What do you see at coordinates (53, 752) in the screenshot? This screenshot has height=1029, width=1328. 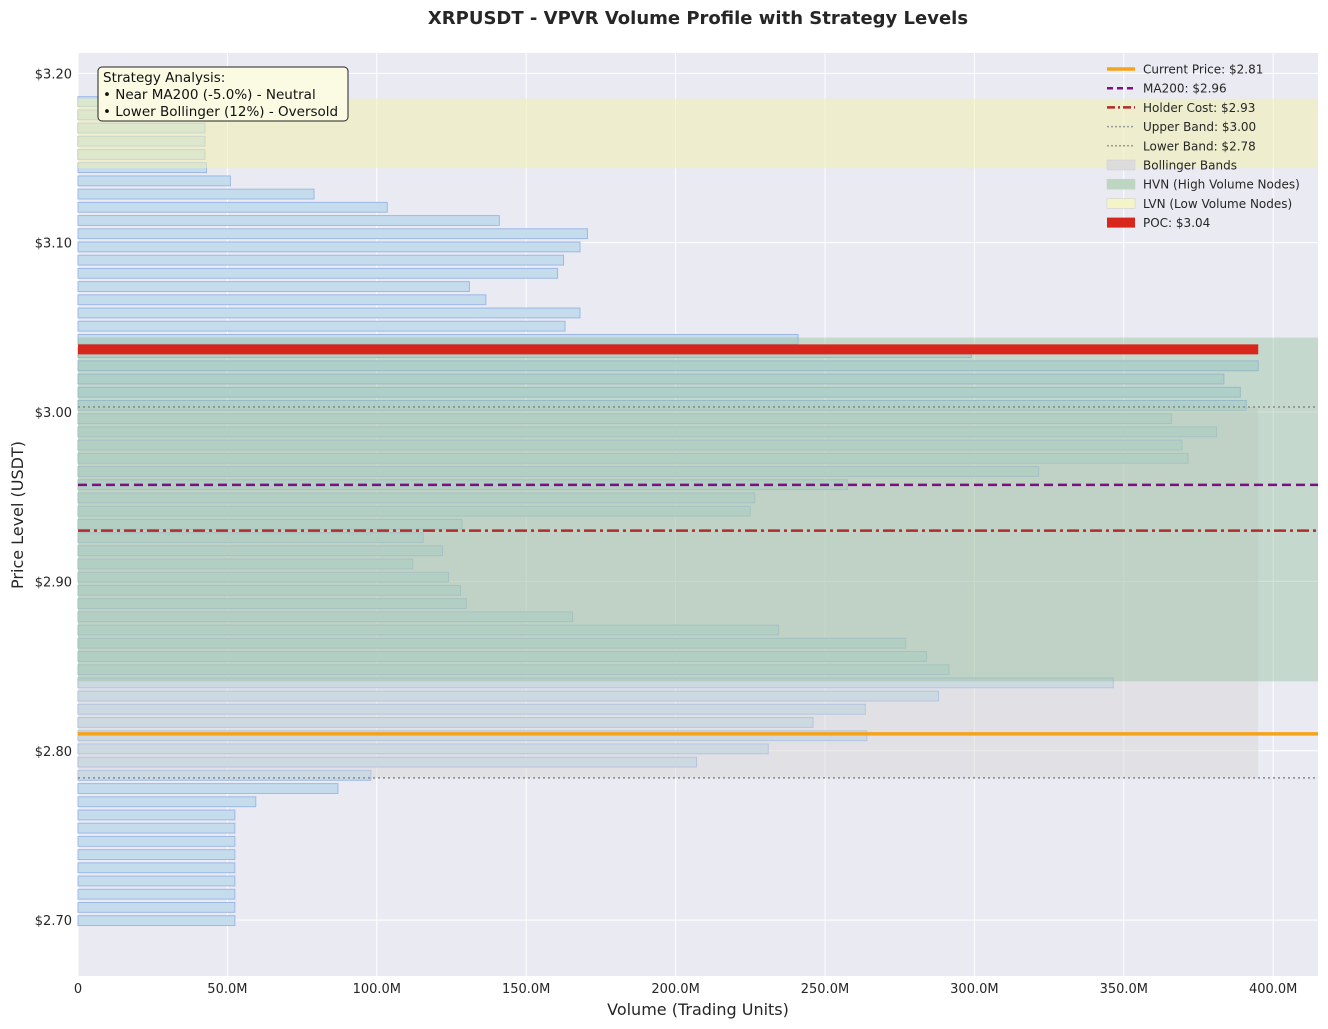 I see `y-tick-label: $2.80` at bounding box center [53, 752].